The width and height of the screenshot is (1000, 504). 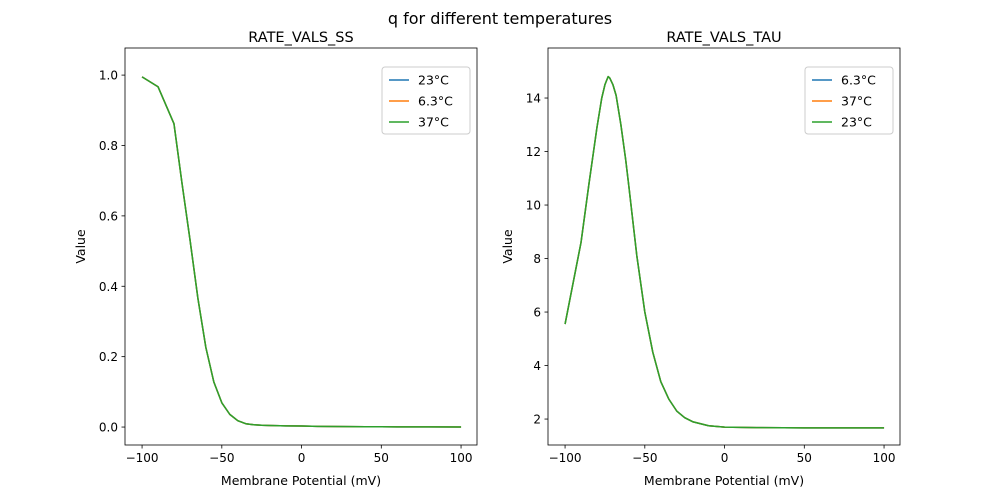 I want to click on y-tick-label: 14, so click(x=533, y=99).